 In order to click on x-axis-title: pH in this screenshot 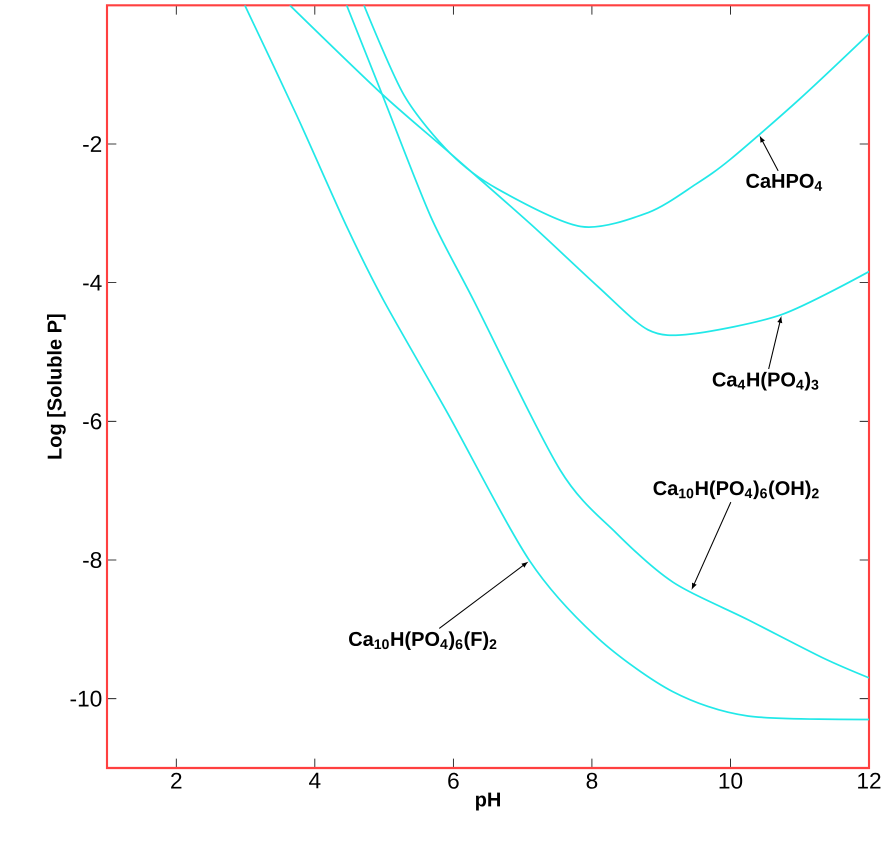, I will do `click(488, 801)`.